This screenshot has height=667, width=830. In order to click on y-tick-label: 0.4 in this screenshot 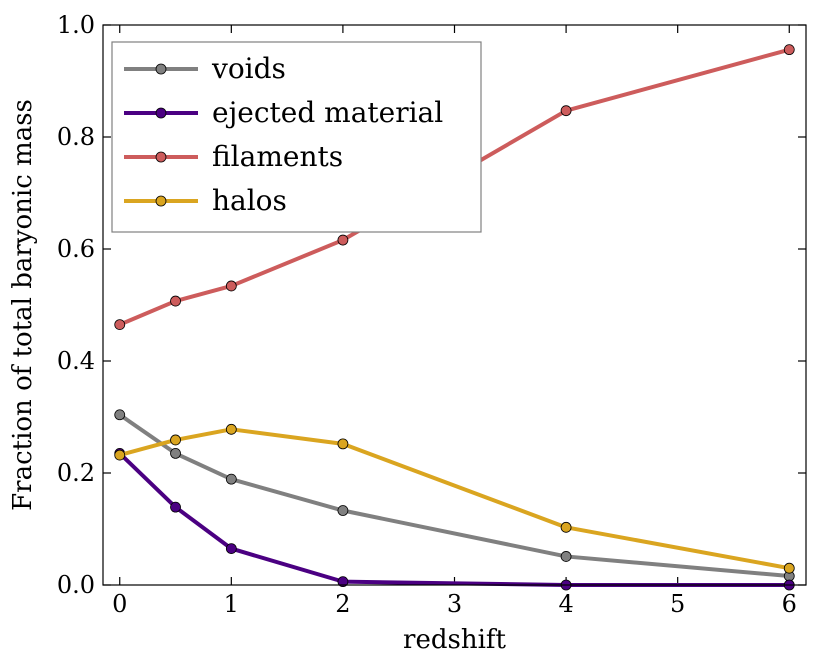, I will do `click(76, 361)`.